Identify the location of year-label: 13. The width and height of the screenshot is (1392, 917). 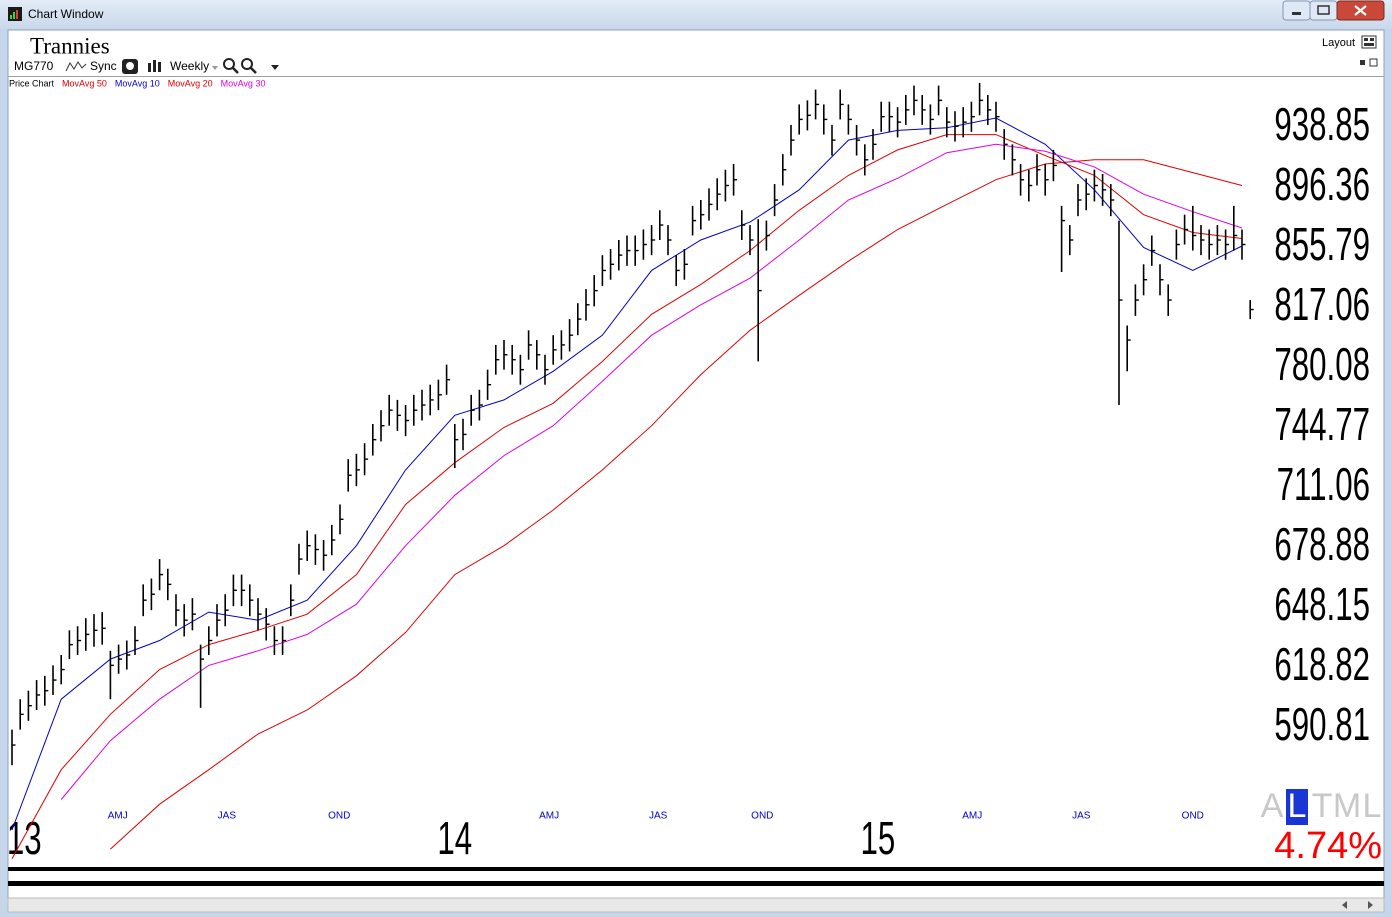
(24, 838).